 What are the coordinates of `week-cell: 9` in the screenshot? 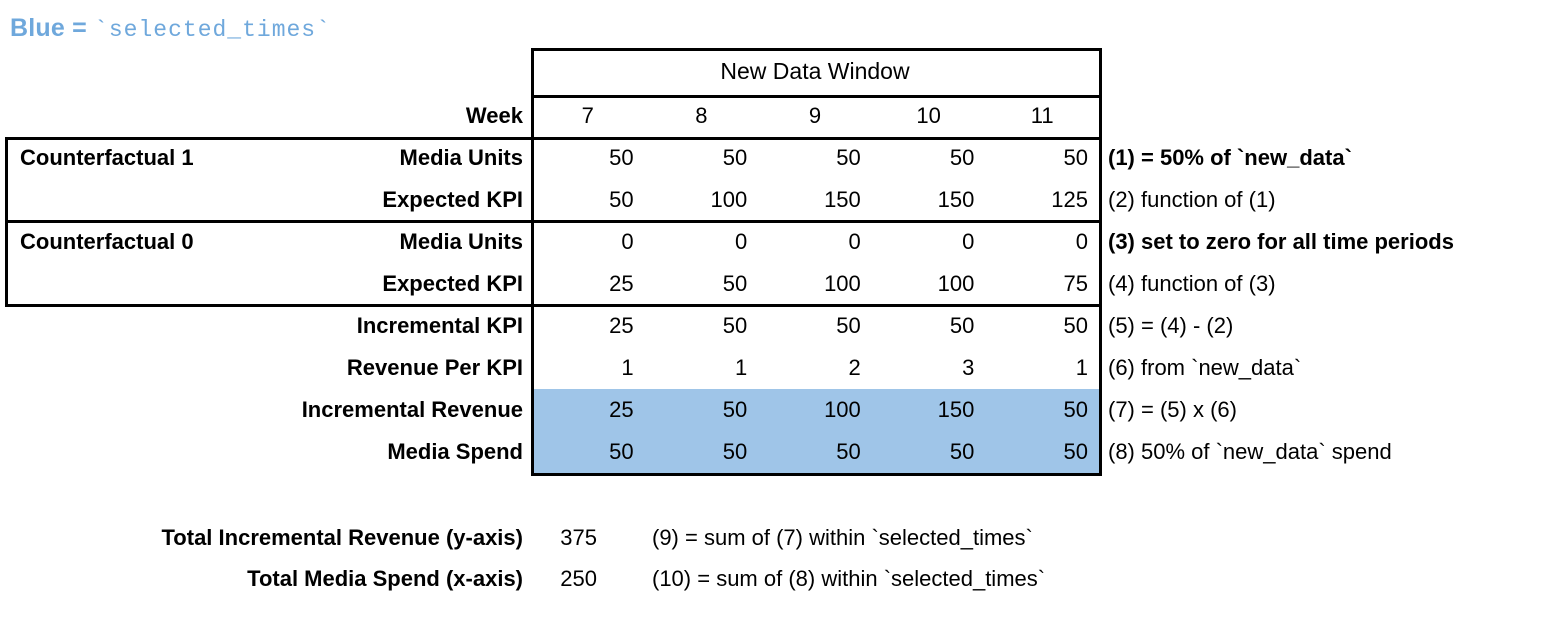 It's located at (815, 115).